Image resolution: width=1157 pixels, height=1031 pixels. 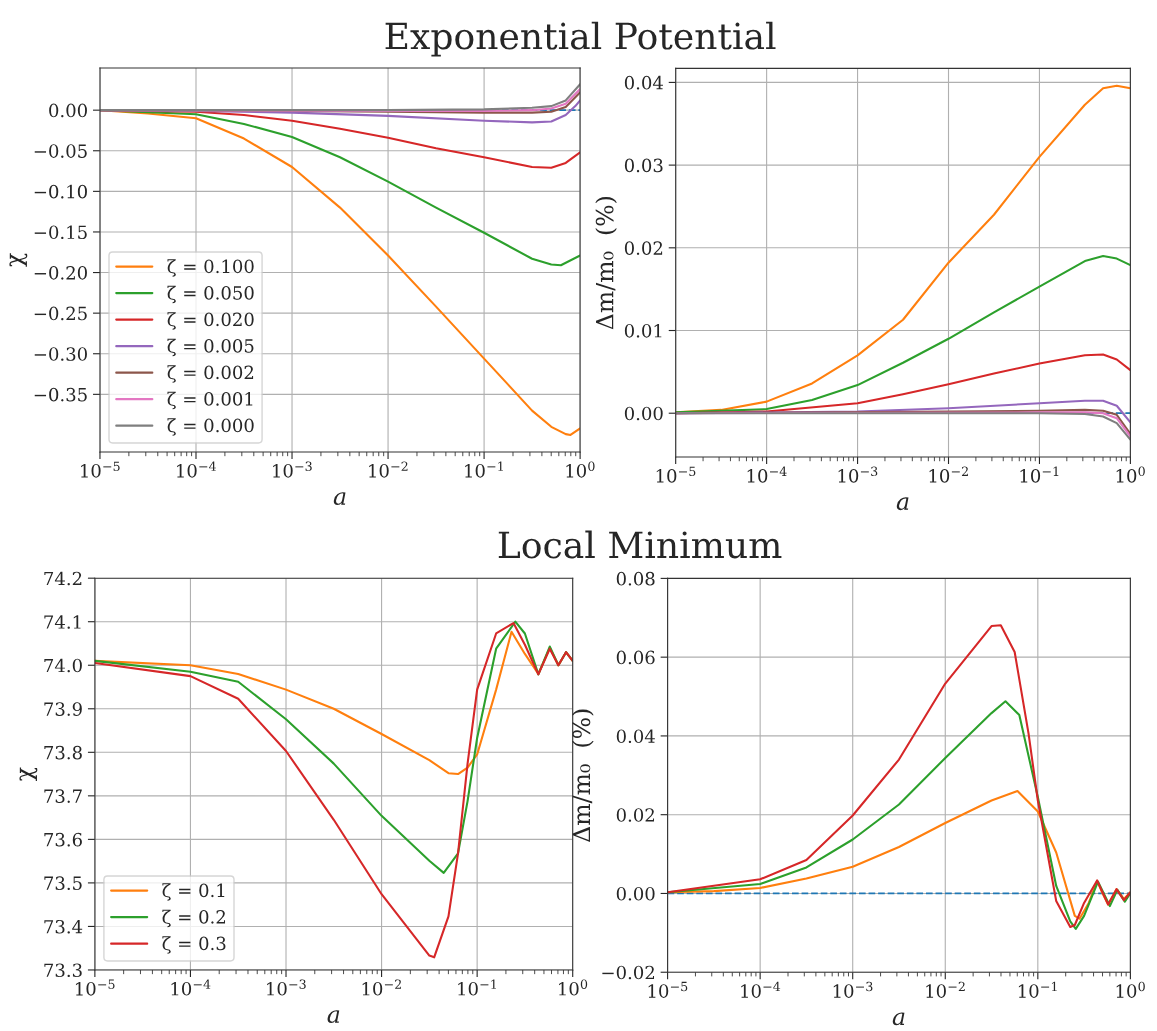 I want to click on y-tick-label: 73.6, so click(x=63, y=839).